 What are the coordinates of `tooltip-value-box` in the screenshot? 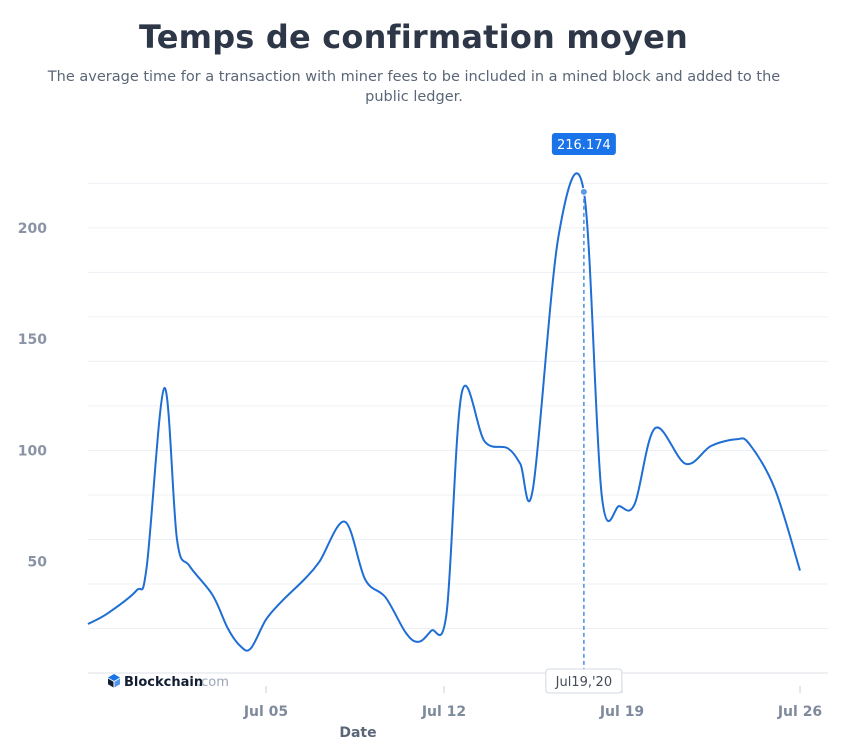 It's located at (583, 144).